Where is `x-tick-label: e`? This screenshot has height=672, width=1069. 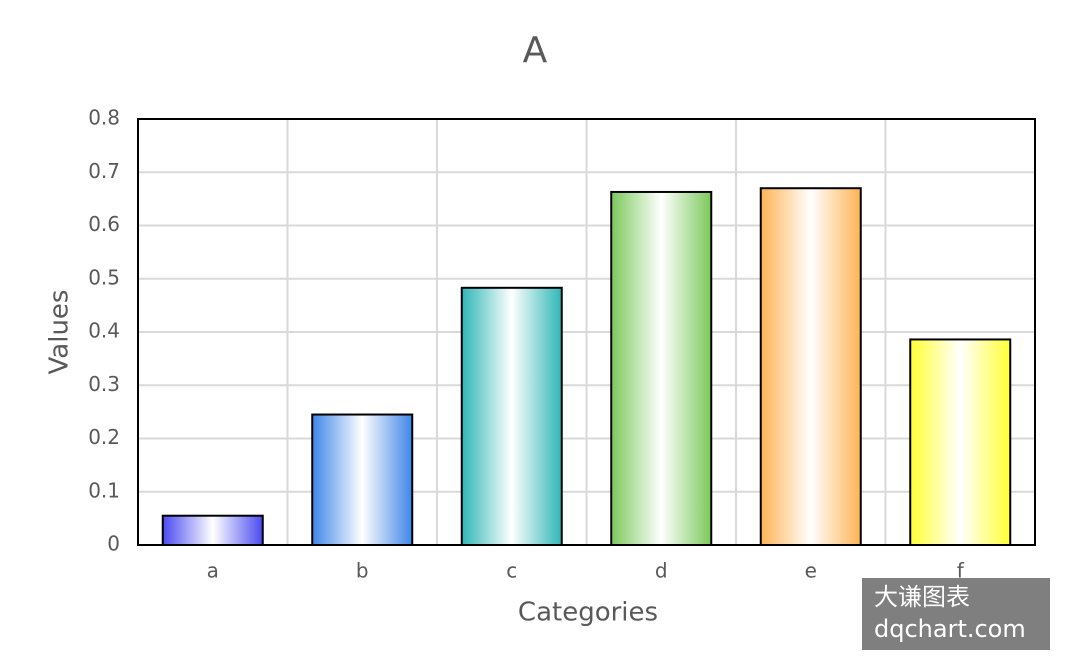
x-tick-label: e is located at coordinates (811, 571).